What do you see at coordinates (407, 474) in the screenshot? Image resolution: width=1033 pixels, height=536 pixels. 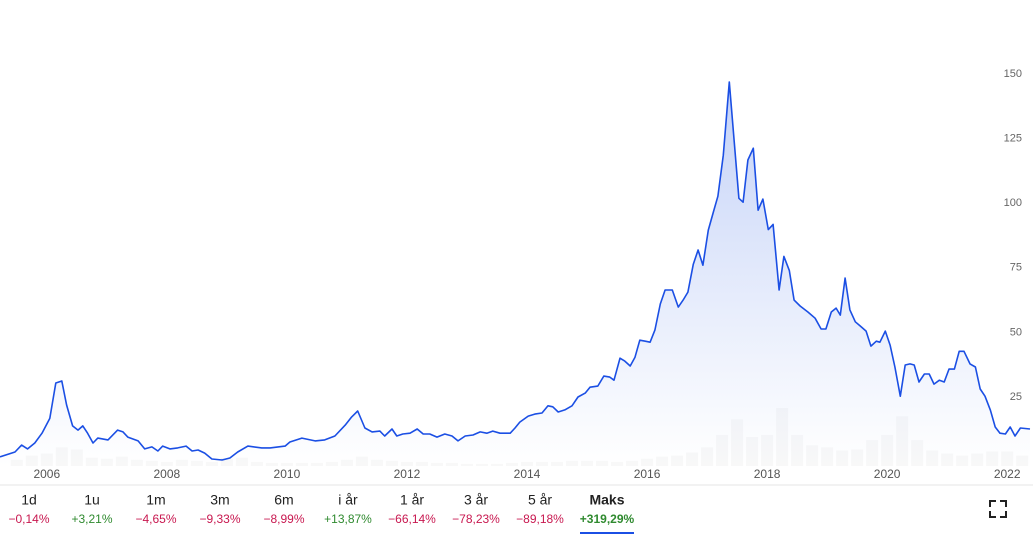 I see `x-tick-label: 2012` at bounding box center [407, 474].